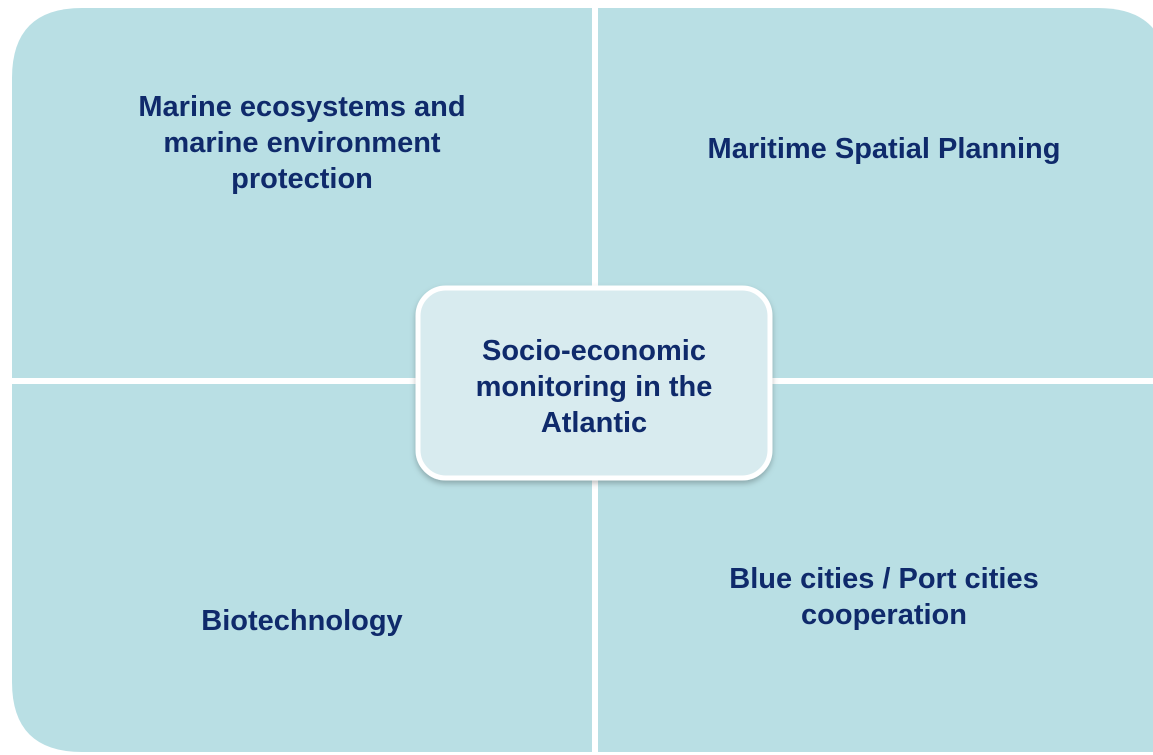 Image resolution: width=1153 pixels, height=755 pixels. Describe the element at coordinates (594, 387) in the screenshot. I see `center-label: monitoring in the` at that location.